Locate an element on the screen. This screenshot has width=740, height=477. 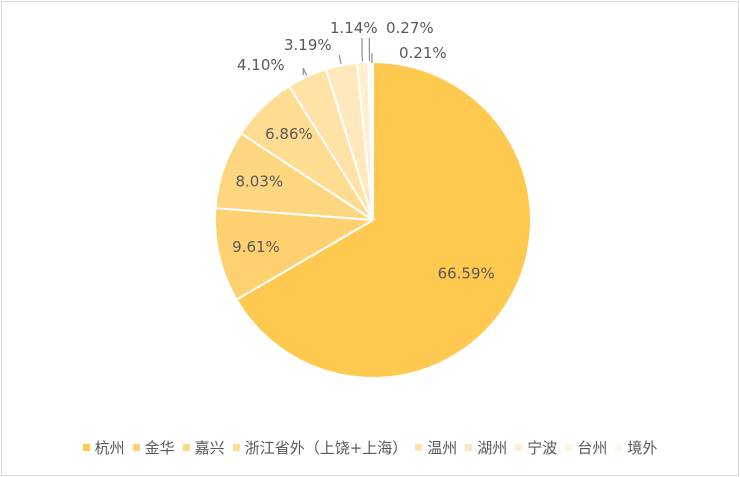
legend-item-9: 境外 is located at coordinates (636, 447).